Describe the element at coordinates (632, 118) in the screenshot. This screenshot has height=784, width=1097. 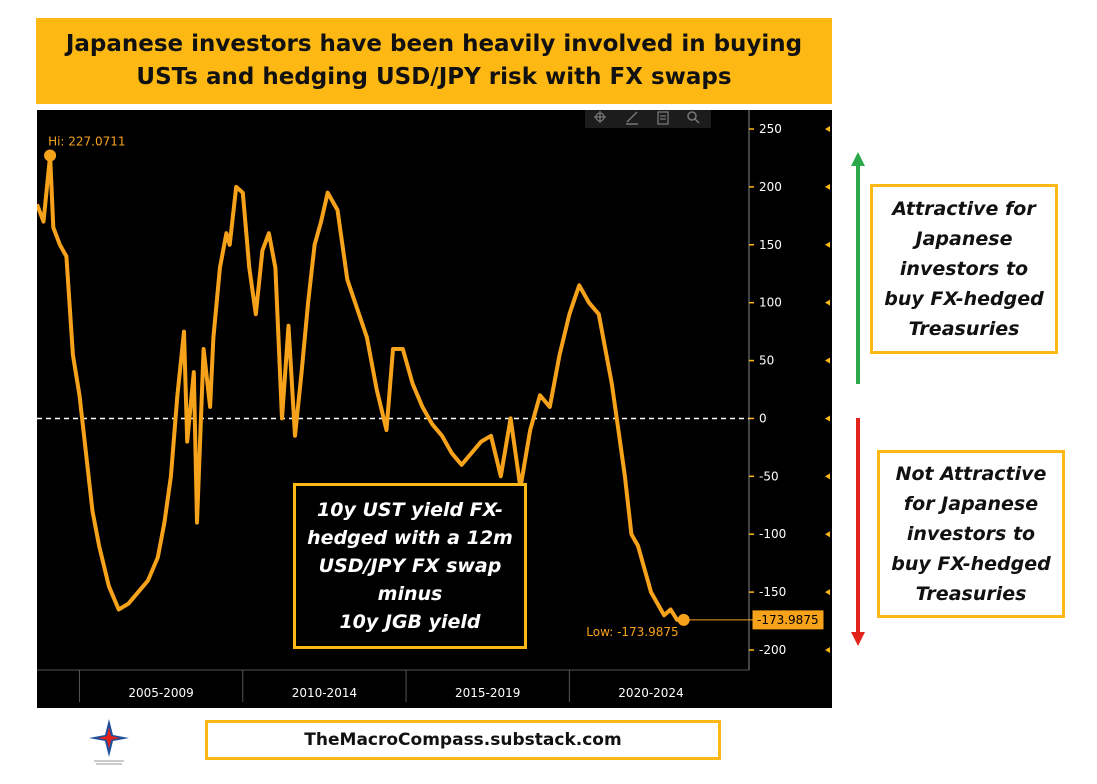
I see `pencil-icon` at that location.